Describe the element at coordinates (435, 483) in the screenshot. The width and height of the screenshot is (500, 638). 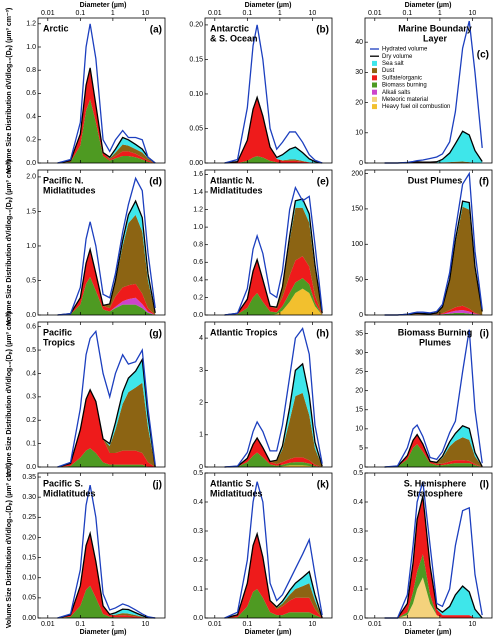
I see `panel-title: S. Hemisphere` at that location.